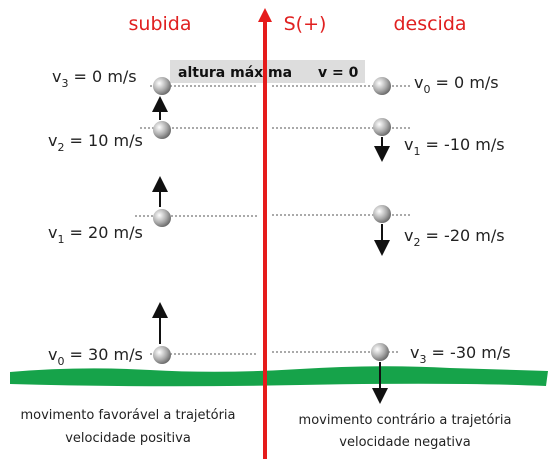  What do you see at coordinates (235, 73) in the screenshot?
I see `banner-text: altura máxima` at bounding box center [235, 73].